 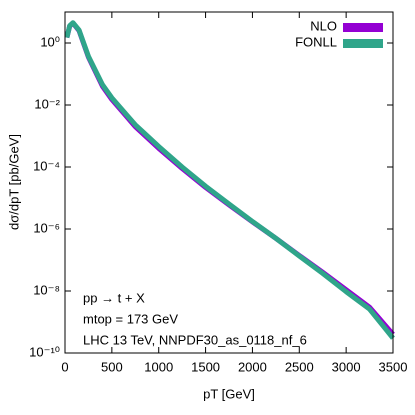 I want to click on x-tick-label: 3000, so click(x=346, y=366).